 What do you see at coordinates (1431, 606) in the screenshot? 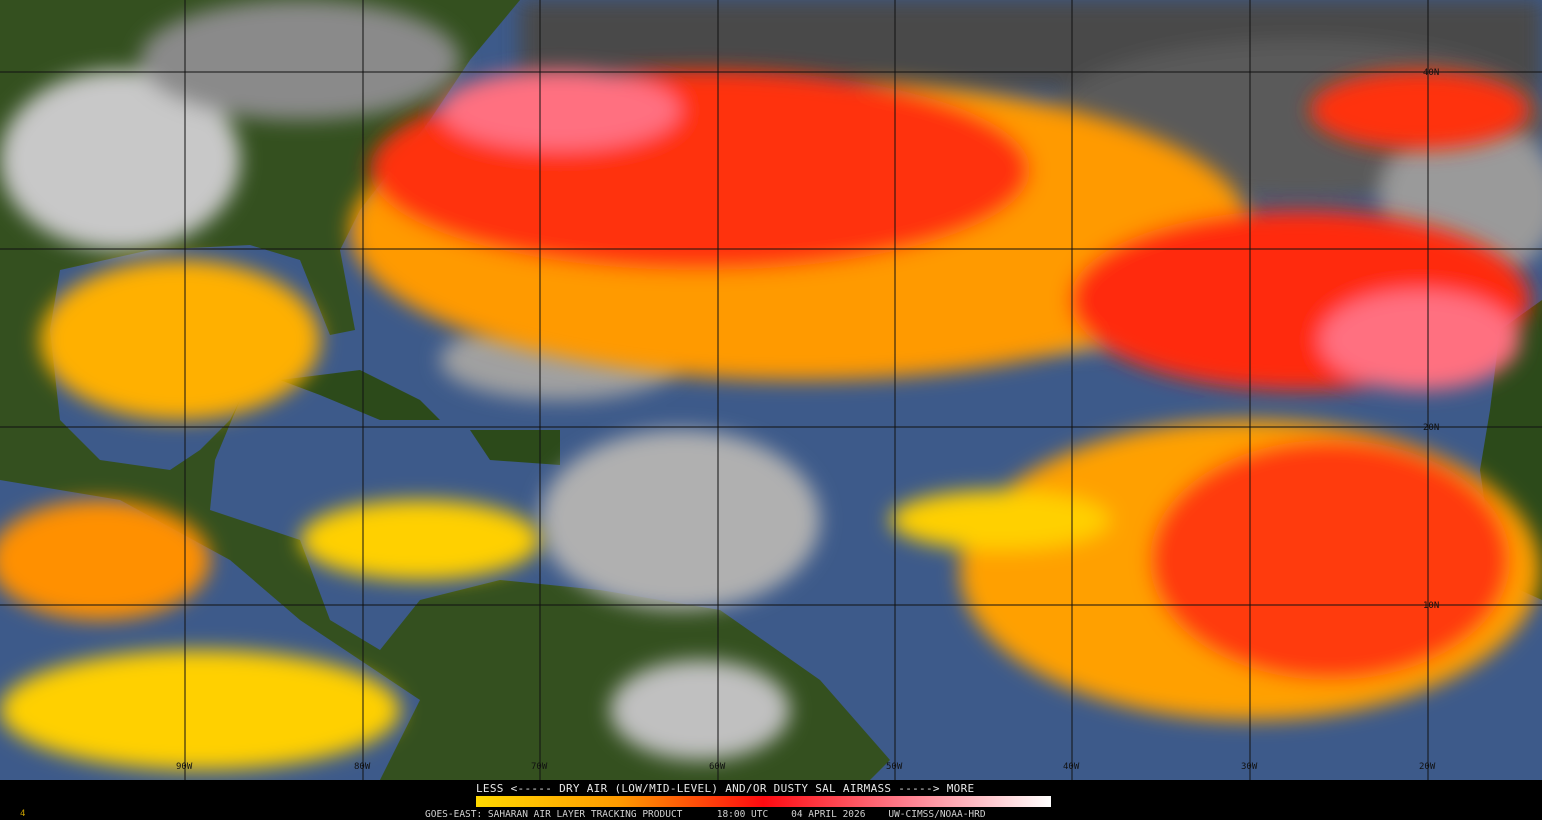
I see `lat-label: 10N` at bounding box center [1431, 606].